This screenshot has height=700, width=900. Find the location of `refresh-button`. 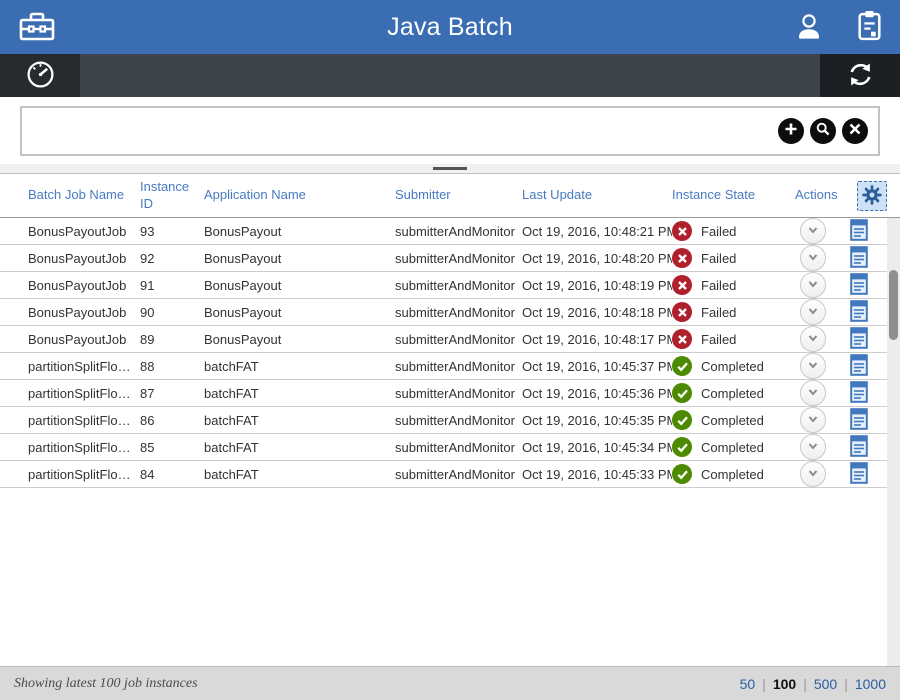

refresh-button is located at coordinates (860, 75).